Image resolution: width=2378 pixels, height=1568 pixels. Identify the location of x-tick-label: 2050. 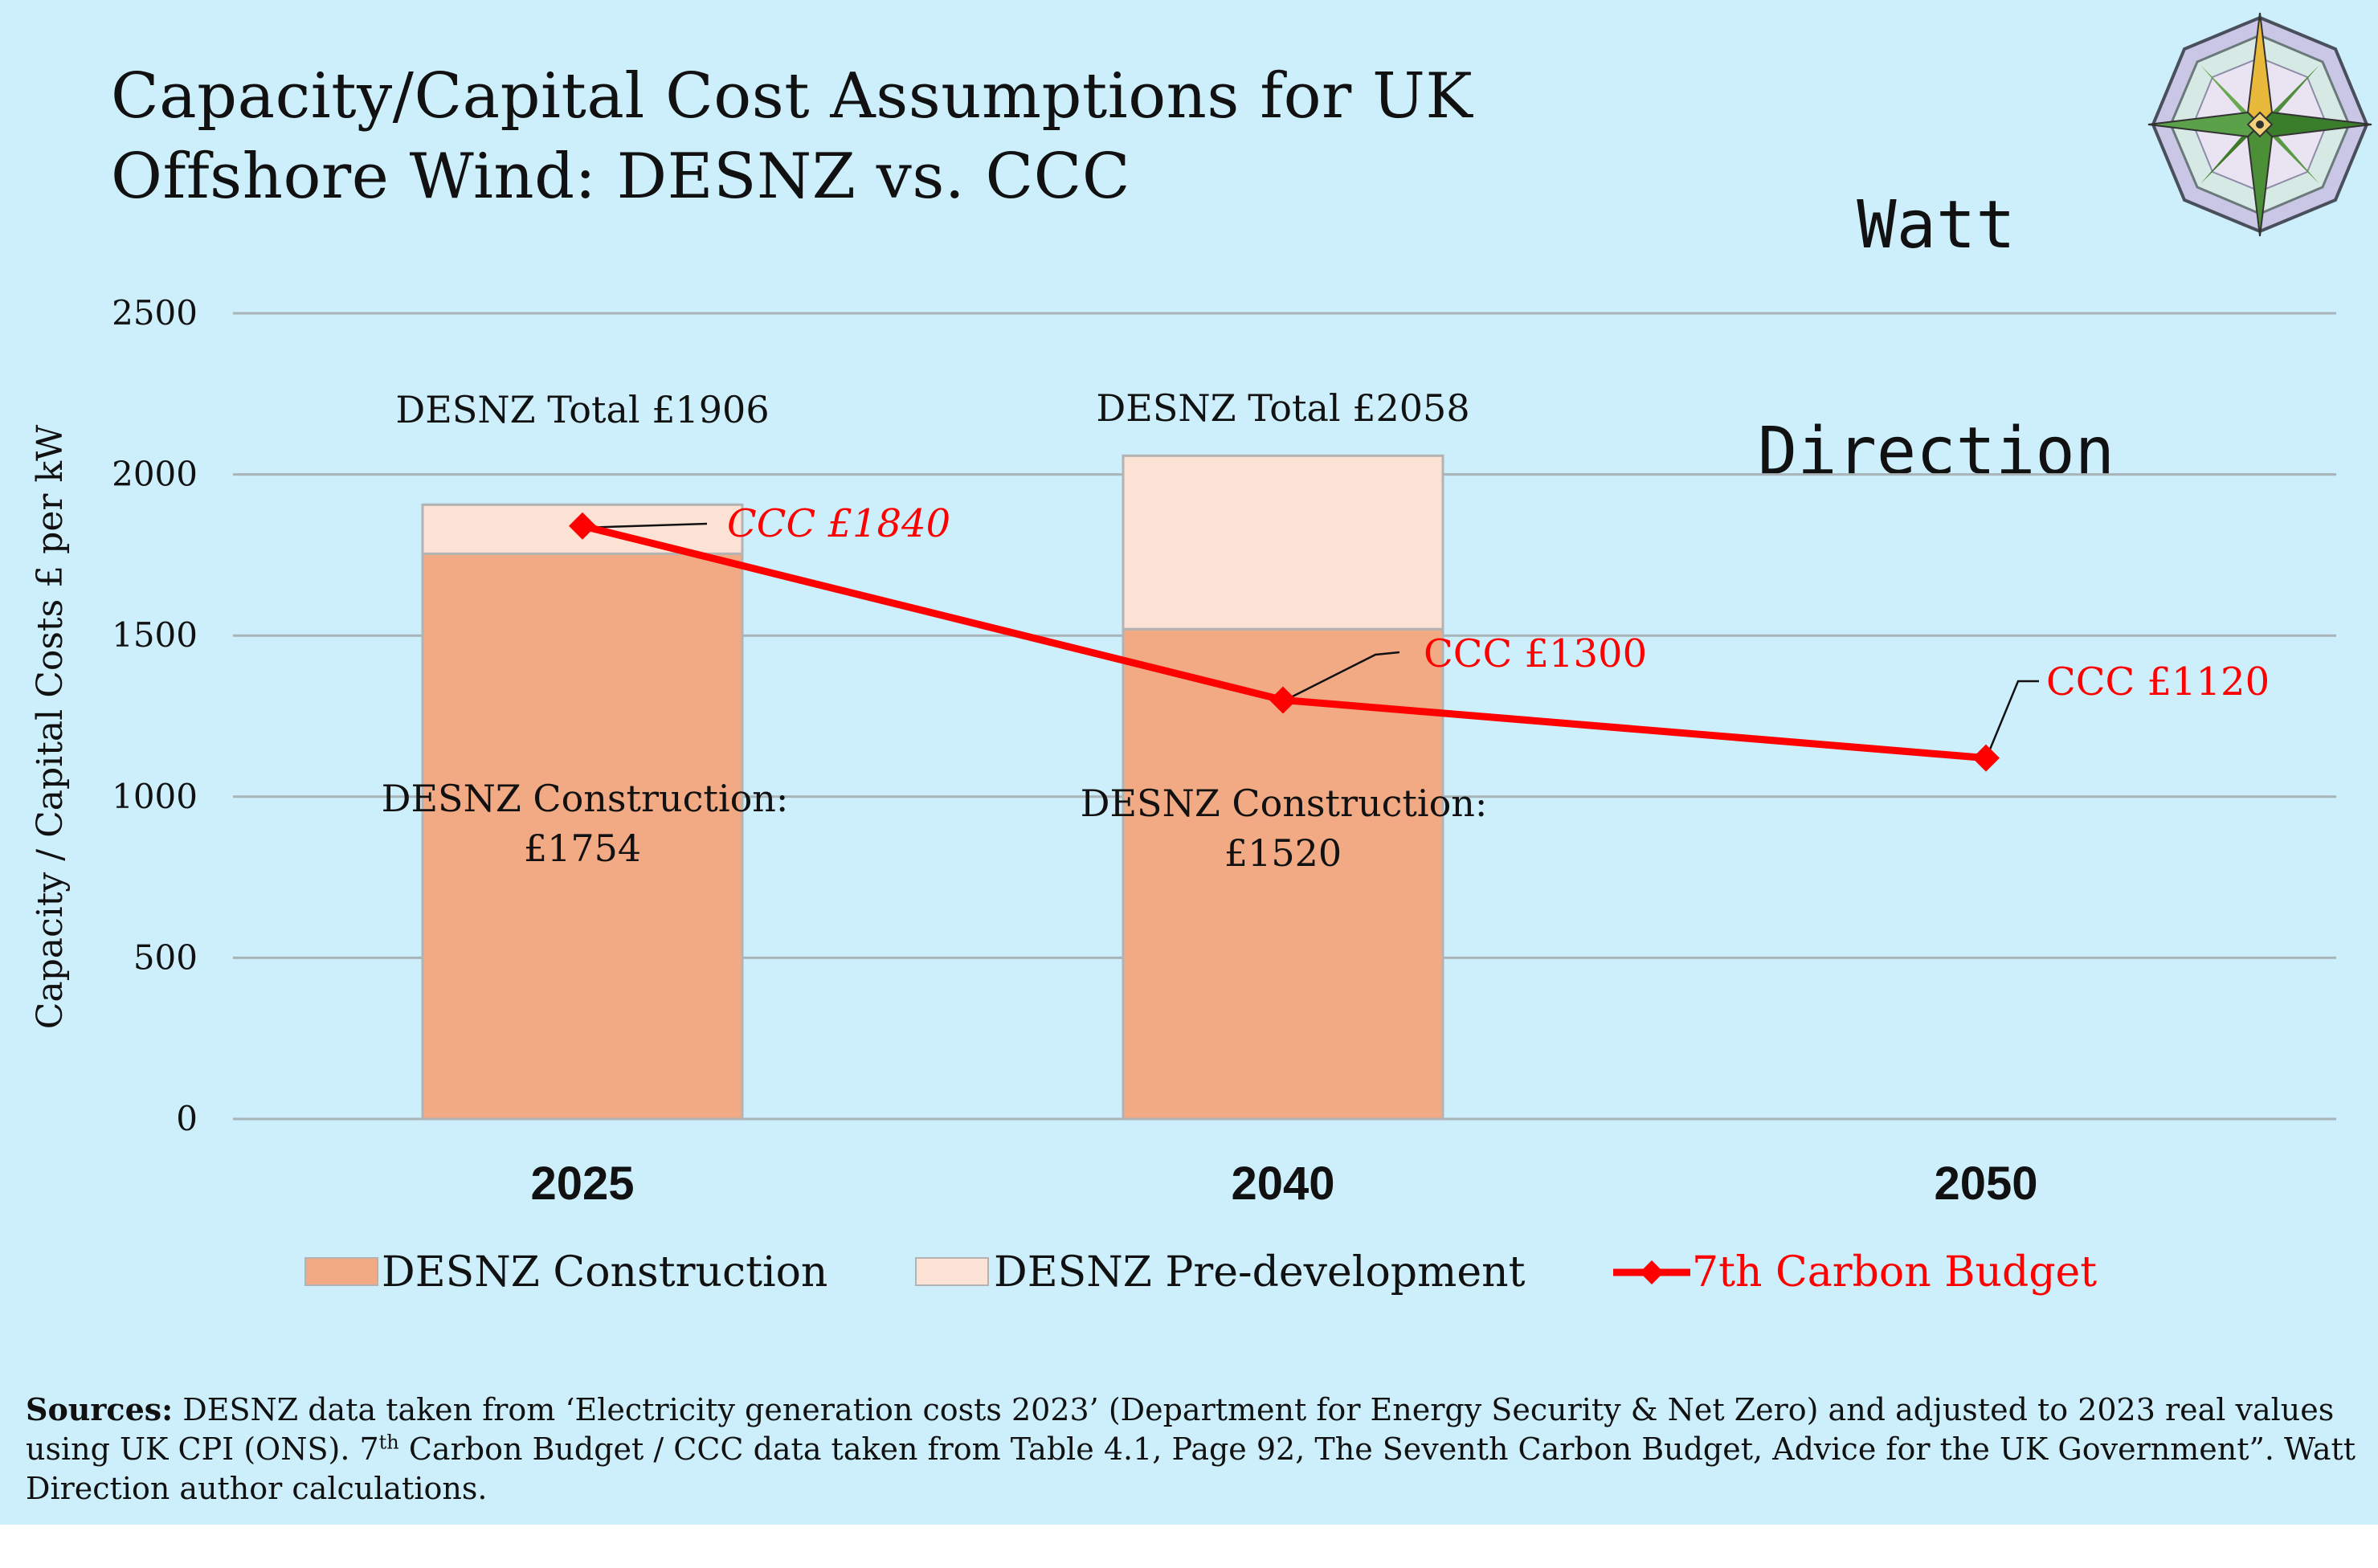
(1985, 1184).